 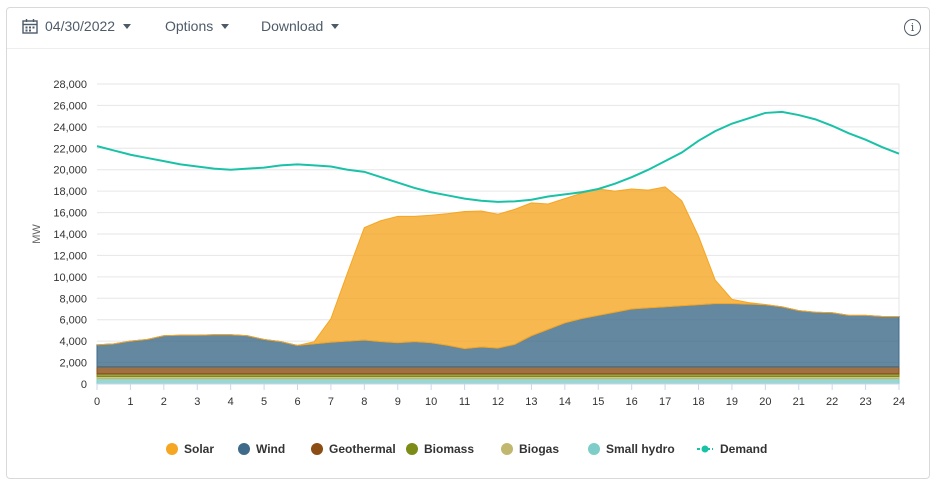 I want to click on y-axis-label: MW, so click(x=37, y=234).